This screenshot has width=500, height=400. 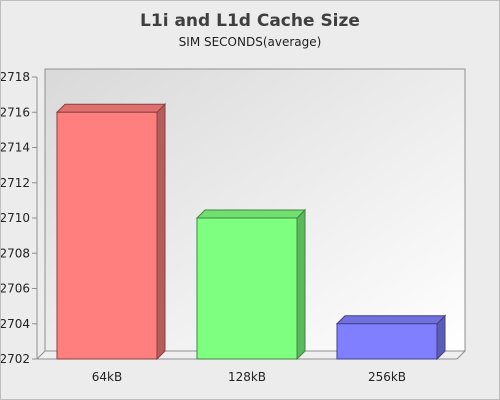 I want to click on x-tick-label: 64kB, so click(x=107, y=377).